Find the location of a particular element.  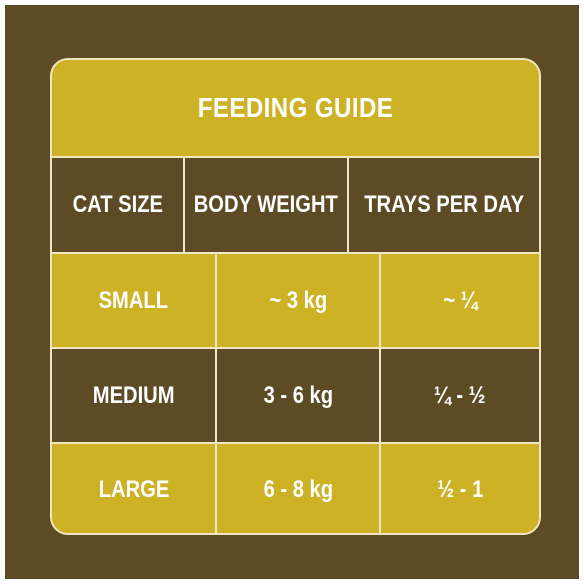

trays-per-day-cell: ½ - 1 is located at coordinates (459, 488).